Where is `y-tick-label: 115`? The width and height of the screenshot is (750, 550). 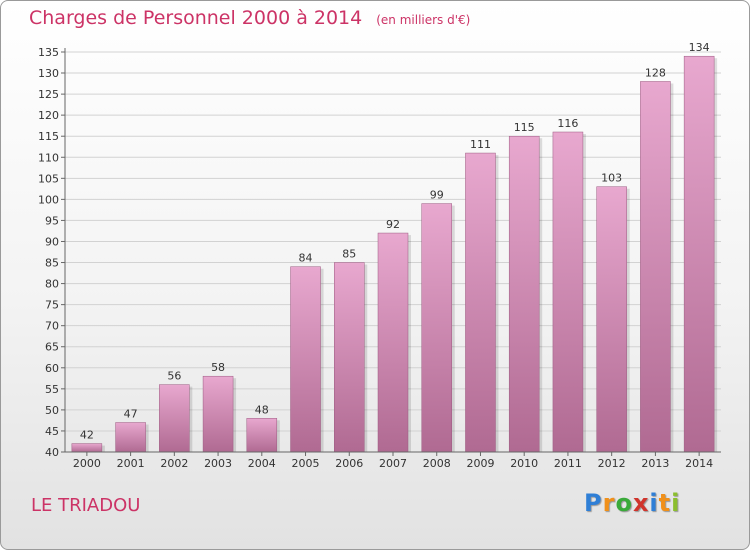
y-tick-label: 115 is located at coordinates (48, 136).